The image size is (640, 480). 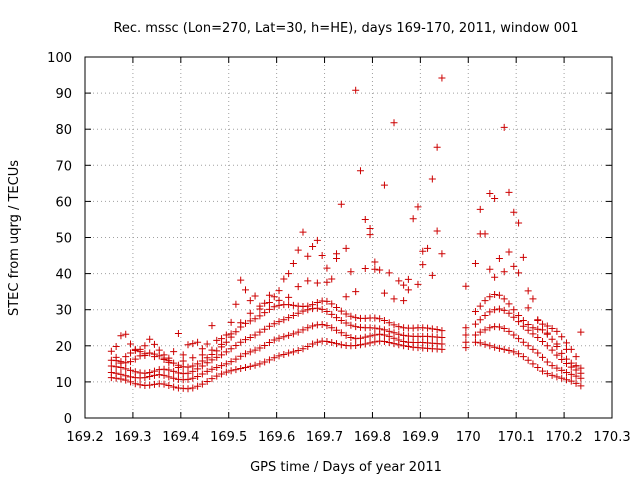 What do you see at coordinates (563, 437) in the screenshot?
I see `x-tick-label: 170.2` at bounding box center [563, 437].